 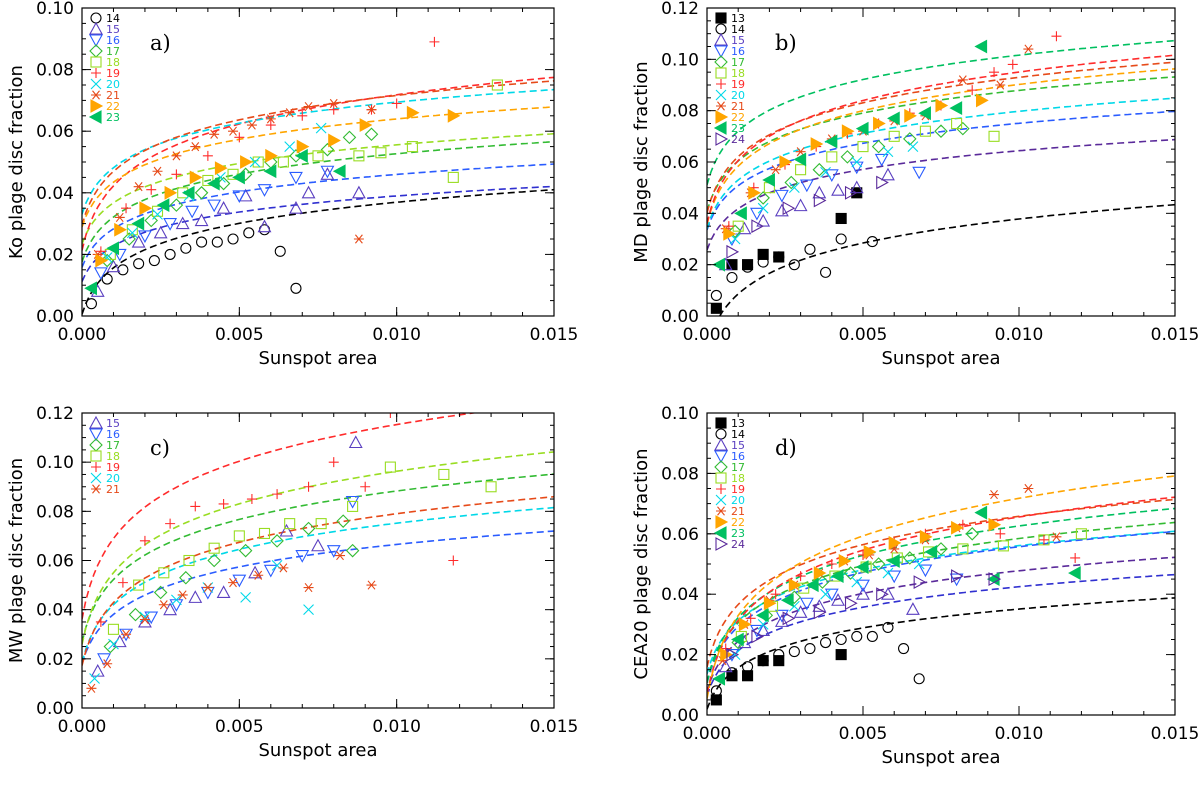 What do you see at coordinates (738, 434) in the screenshot?
I see `legend-label: 14` at bounding box center [738, 434].